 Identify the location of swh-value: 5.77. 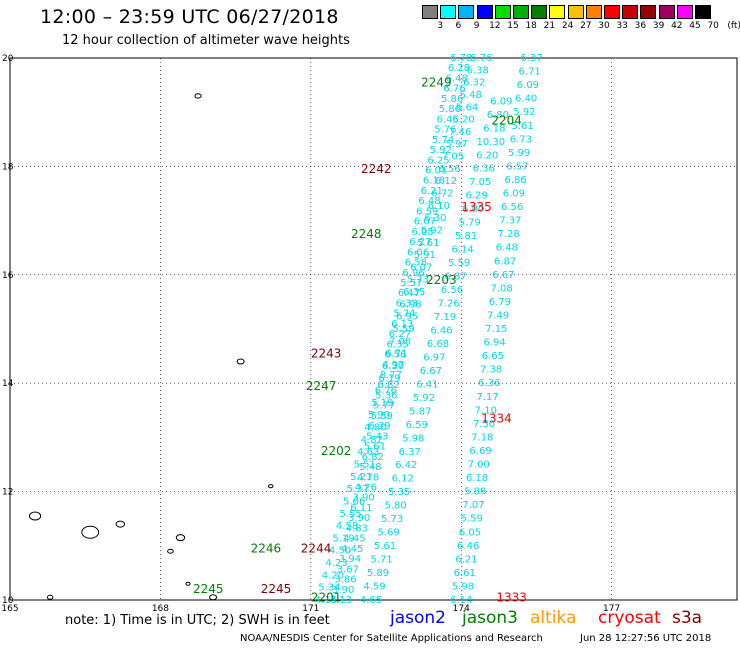
(384, 406).